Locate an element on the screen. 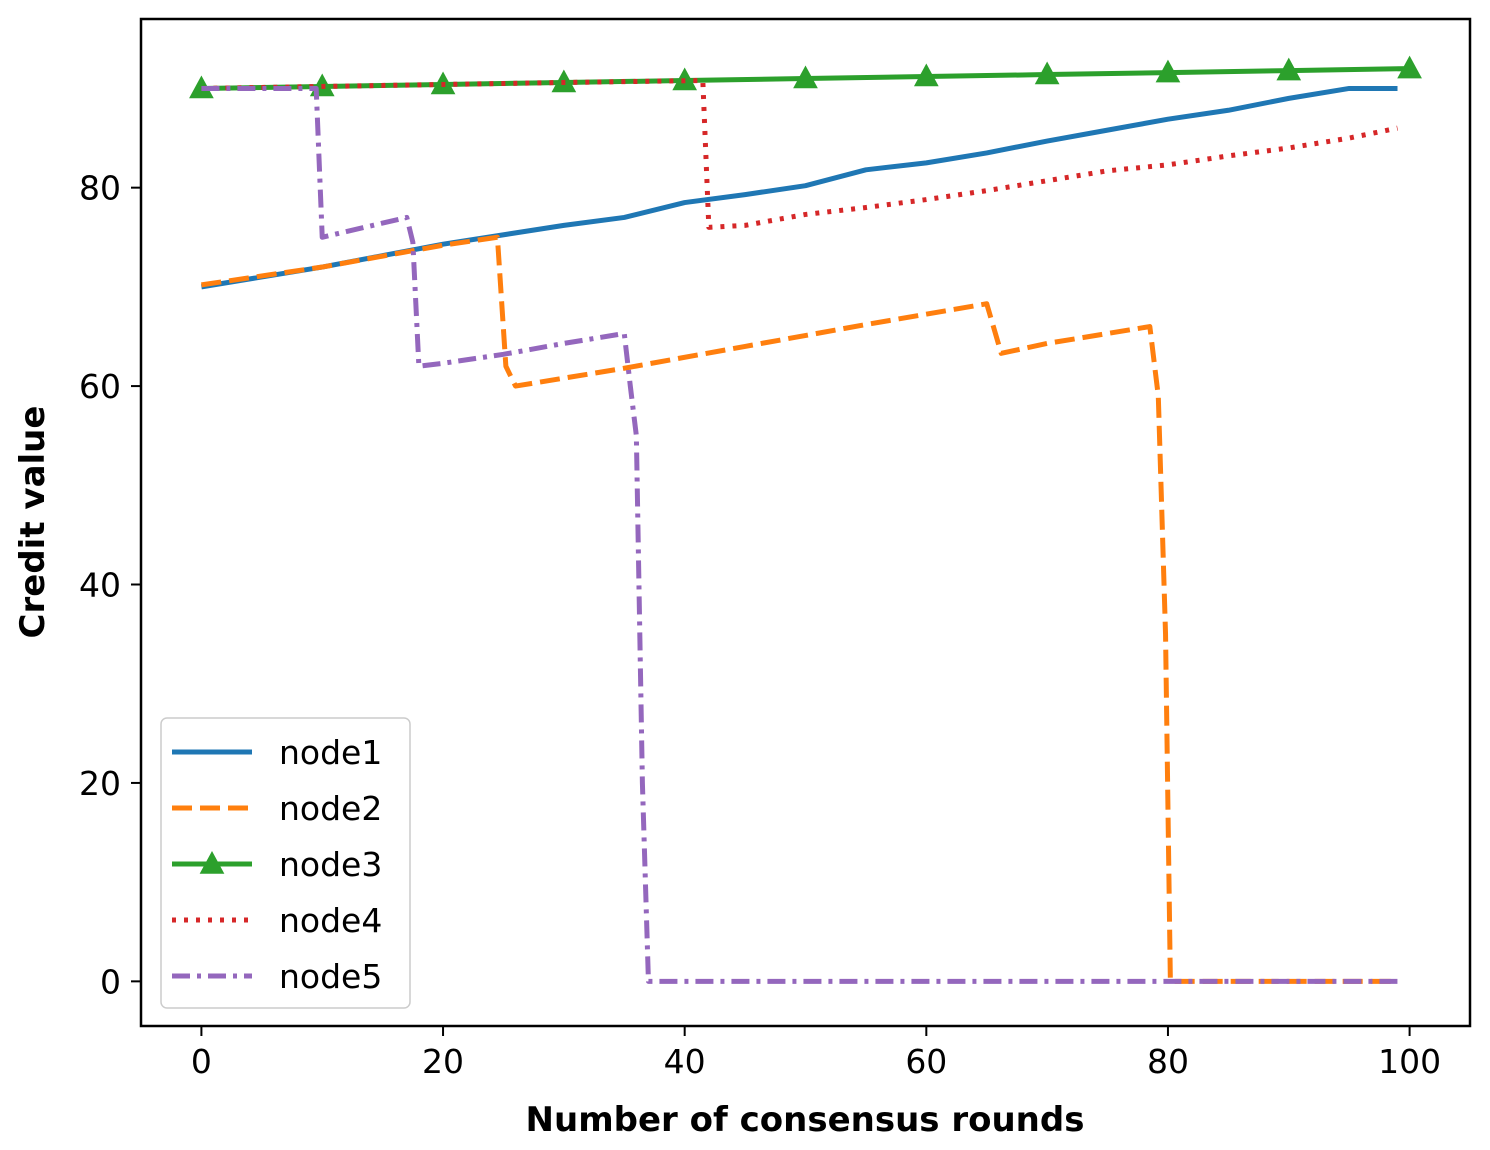  series-line-node1 is located at coordinates (799, 187).